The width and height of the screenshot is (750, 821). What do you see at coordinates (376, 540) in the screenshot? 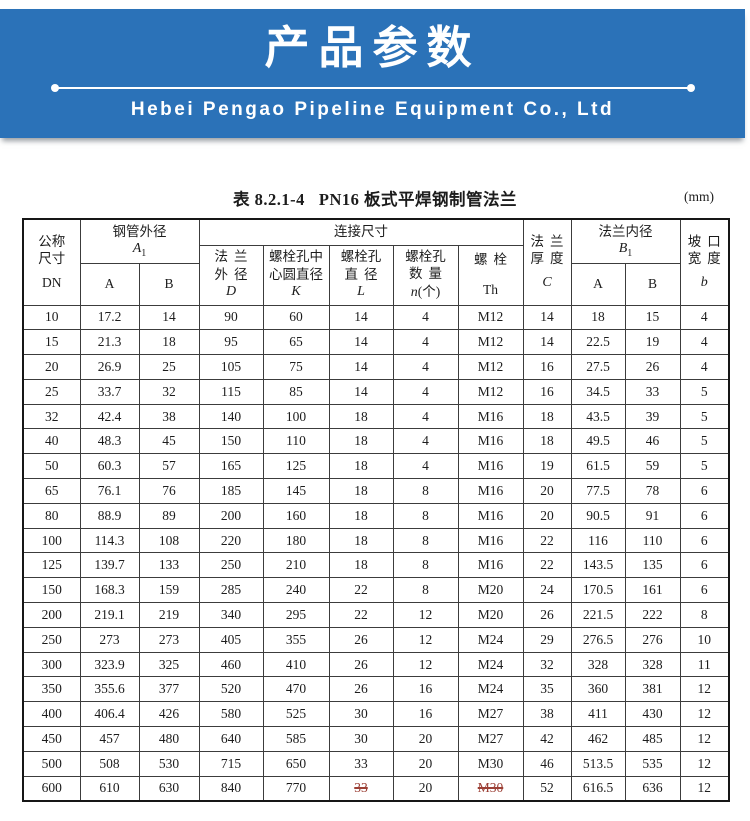
I see `table-row: 100 114.3 108 220 180 18 8 M16 22 116 110 6` at bounding box center [376, 540].